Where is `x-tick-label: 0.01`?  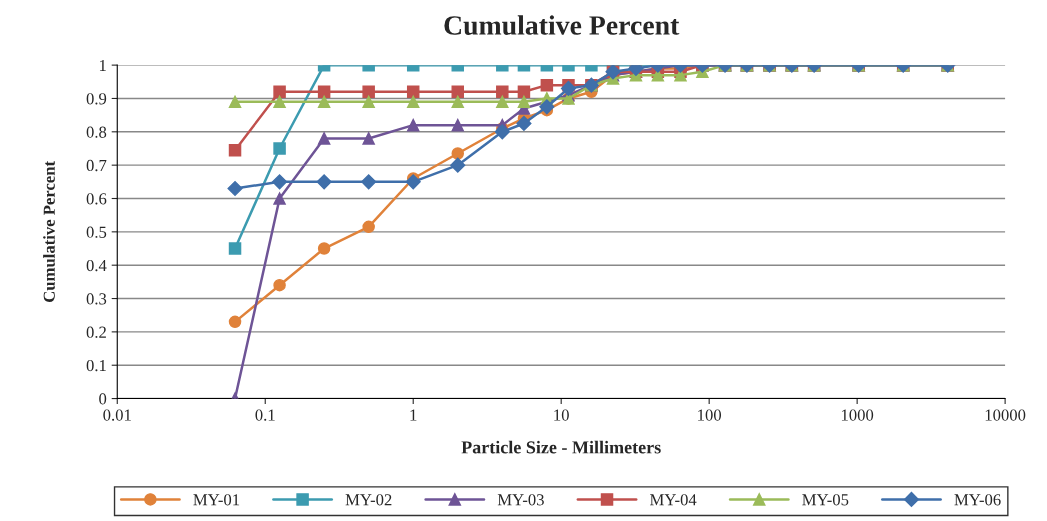
x-tick-label: 0.01 is located at coordinates (117, 415).